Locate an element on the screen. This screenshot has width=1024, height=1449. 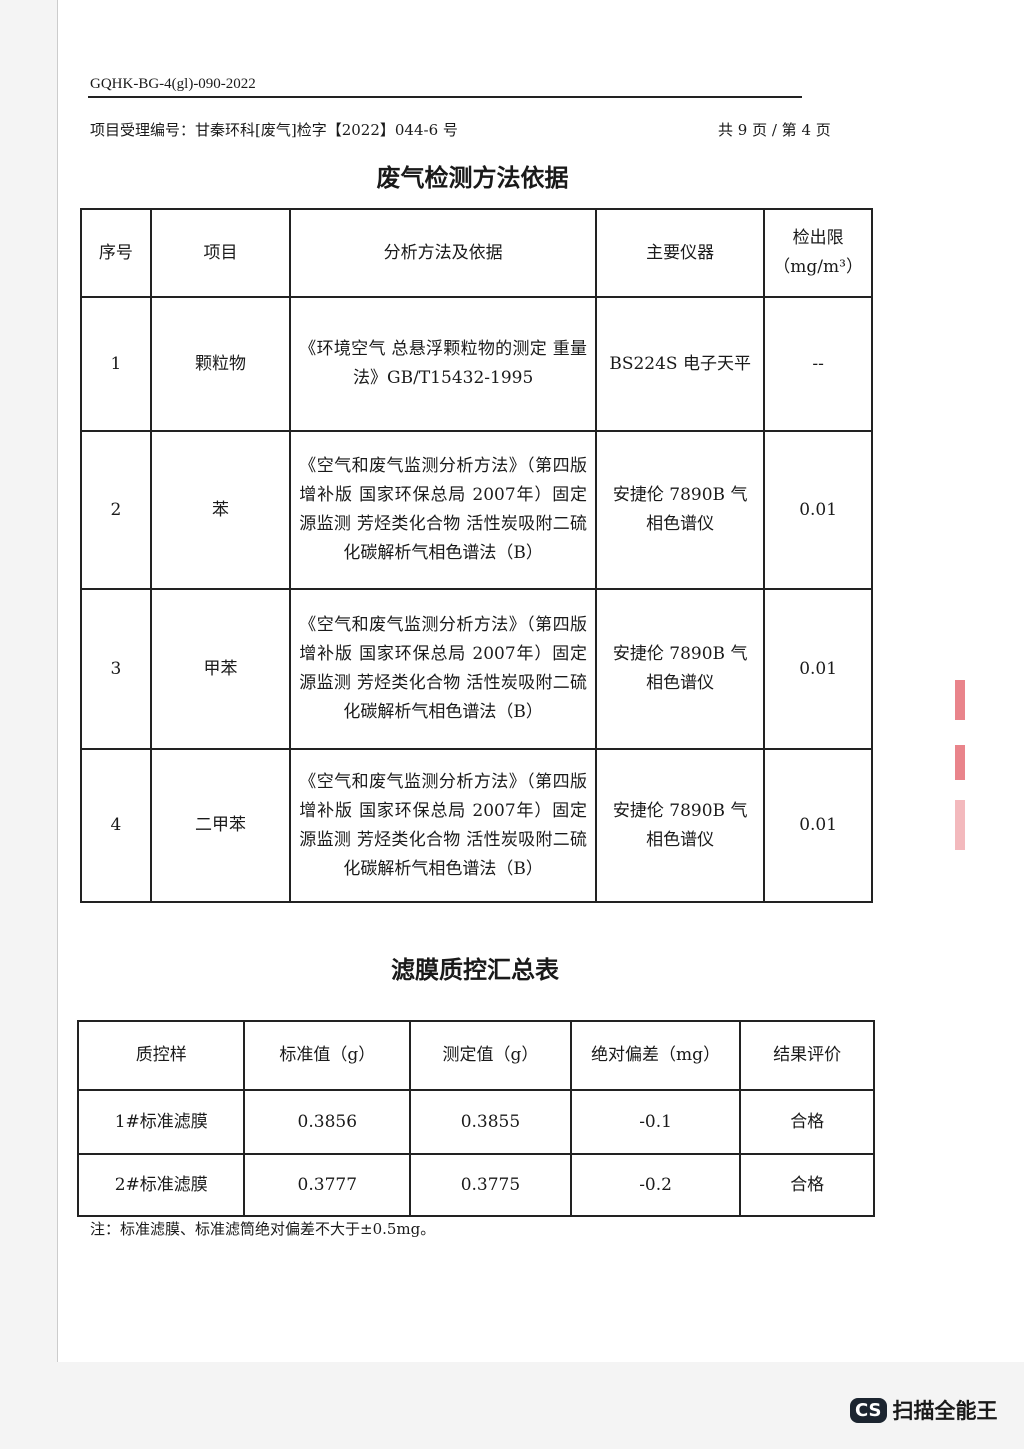
table-note: 注：标准滤膜、标准滤筒绝对偏差不大于±0.5mg。 is located at coordinates (263, 1229).